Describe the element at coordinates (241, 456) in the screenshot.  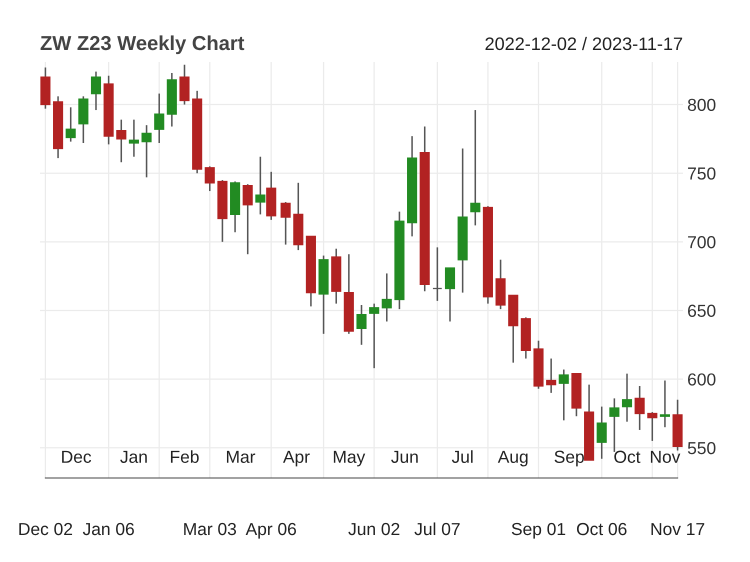
I see `x2-tick-label: Mar` at that location.